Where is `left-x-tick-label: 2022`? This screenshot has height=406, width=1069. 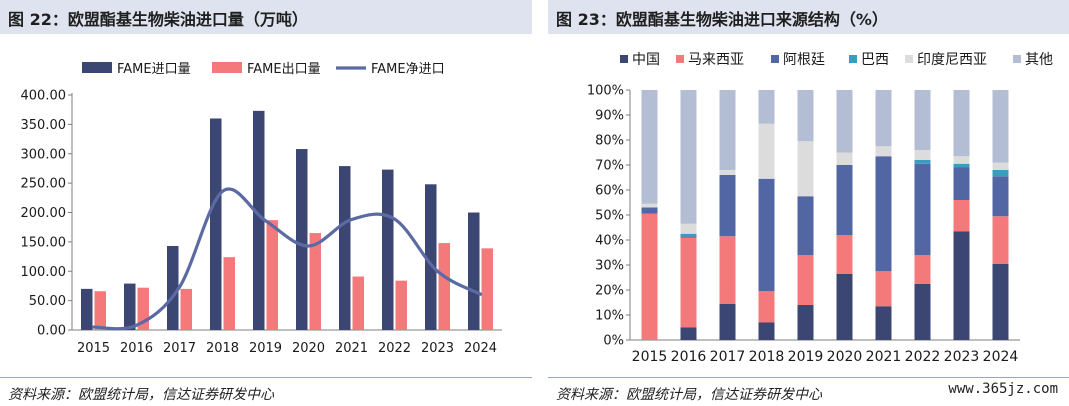 left-x-tick-label: 2022 is located at coordinates (394, 348).